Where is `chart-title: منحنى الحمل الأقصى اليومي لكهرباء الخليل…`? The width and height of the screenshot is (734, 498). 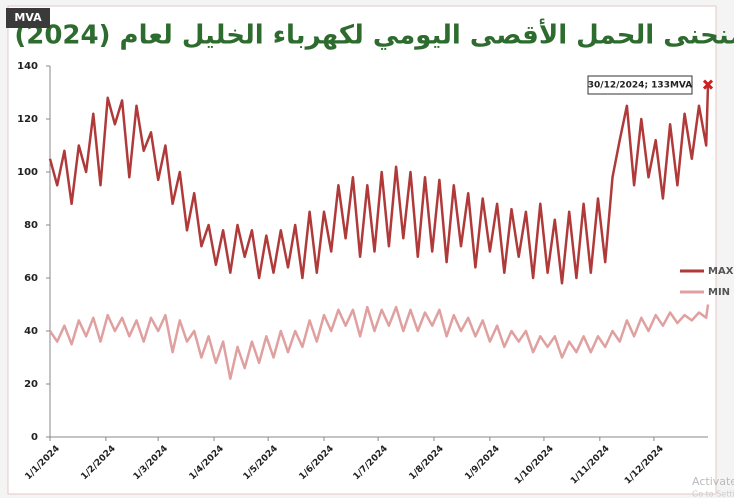 chart-title: منحنى الحمل الأقصى اليومي لكهرباء الخليل… is located at coordinates (374, 35).